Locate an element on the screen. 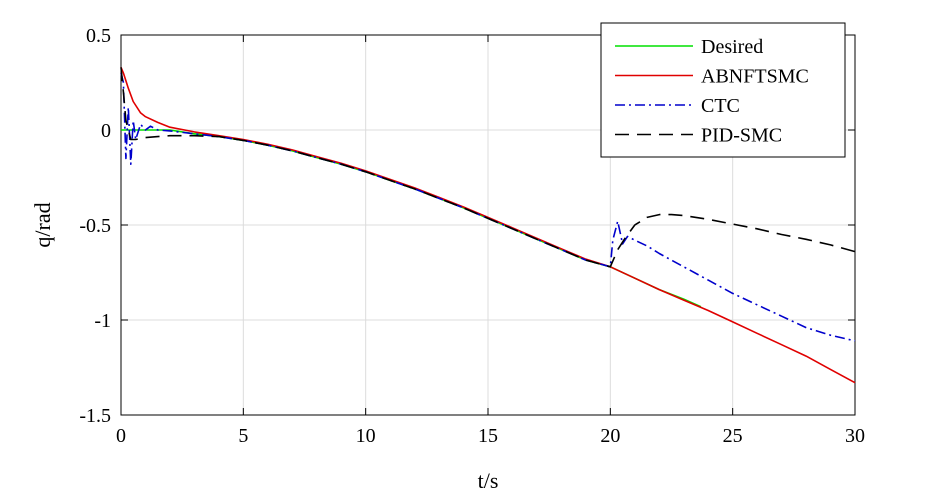 The height and width of the screenshot is (495, 946). x-axis-label: t/s is located at coordinates (488, 480).